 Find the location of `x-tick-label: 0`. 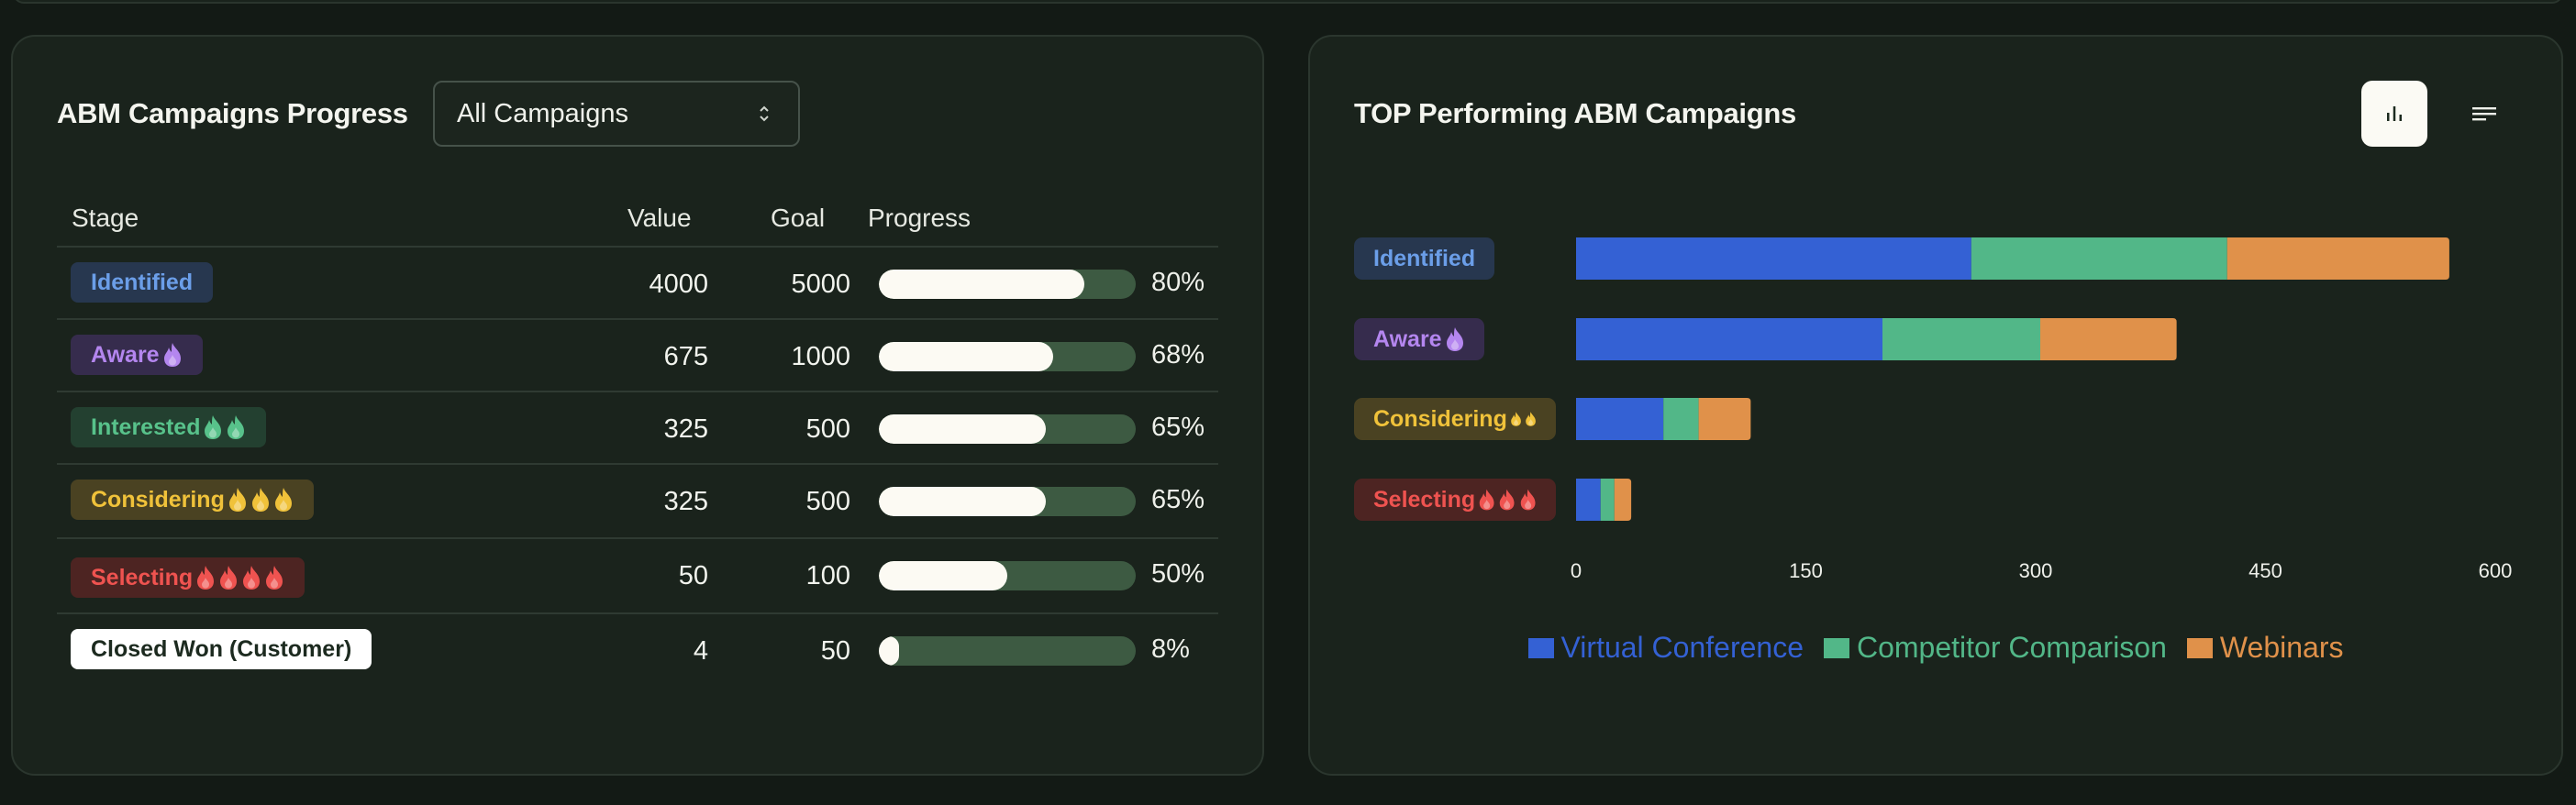

x-tick-label: 0 is located at coordinates (1576, 571).